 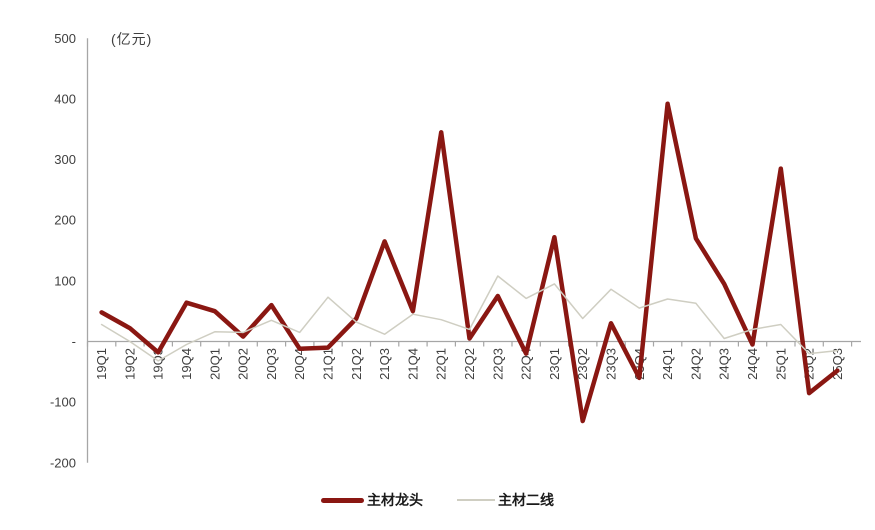 I want to click on x-tick-label: 22Q2, so click(x=469, y=364).